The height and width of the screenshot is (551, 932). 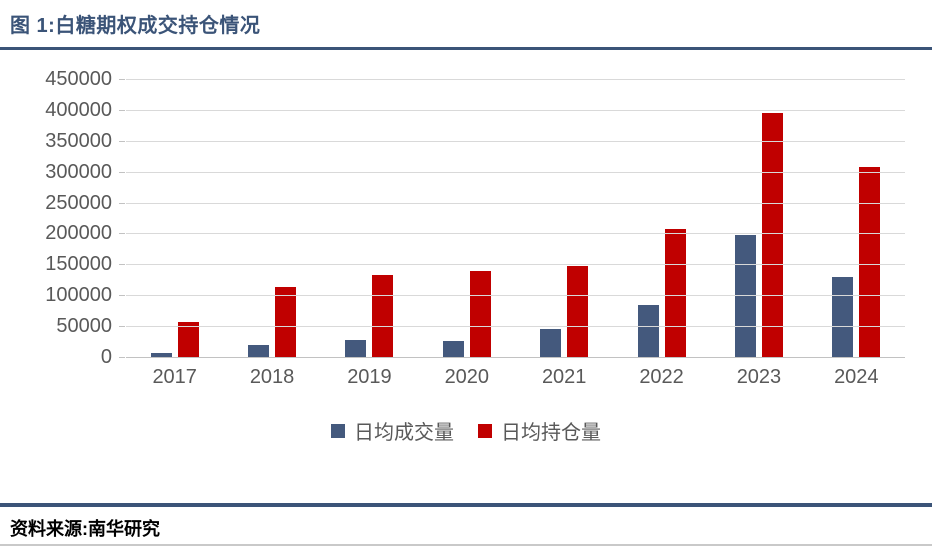 I want to click on bottom-rule, so click(x=466, y=545).